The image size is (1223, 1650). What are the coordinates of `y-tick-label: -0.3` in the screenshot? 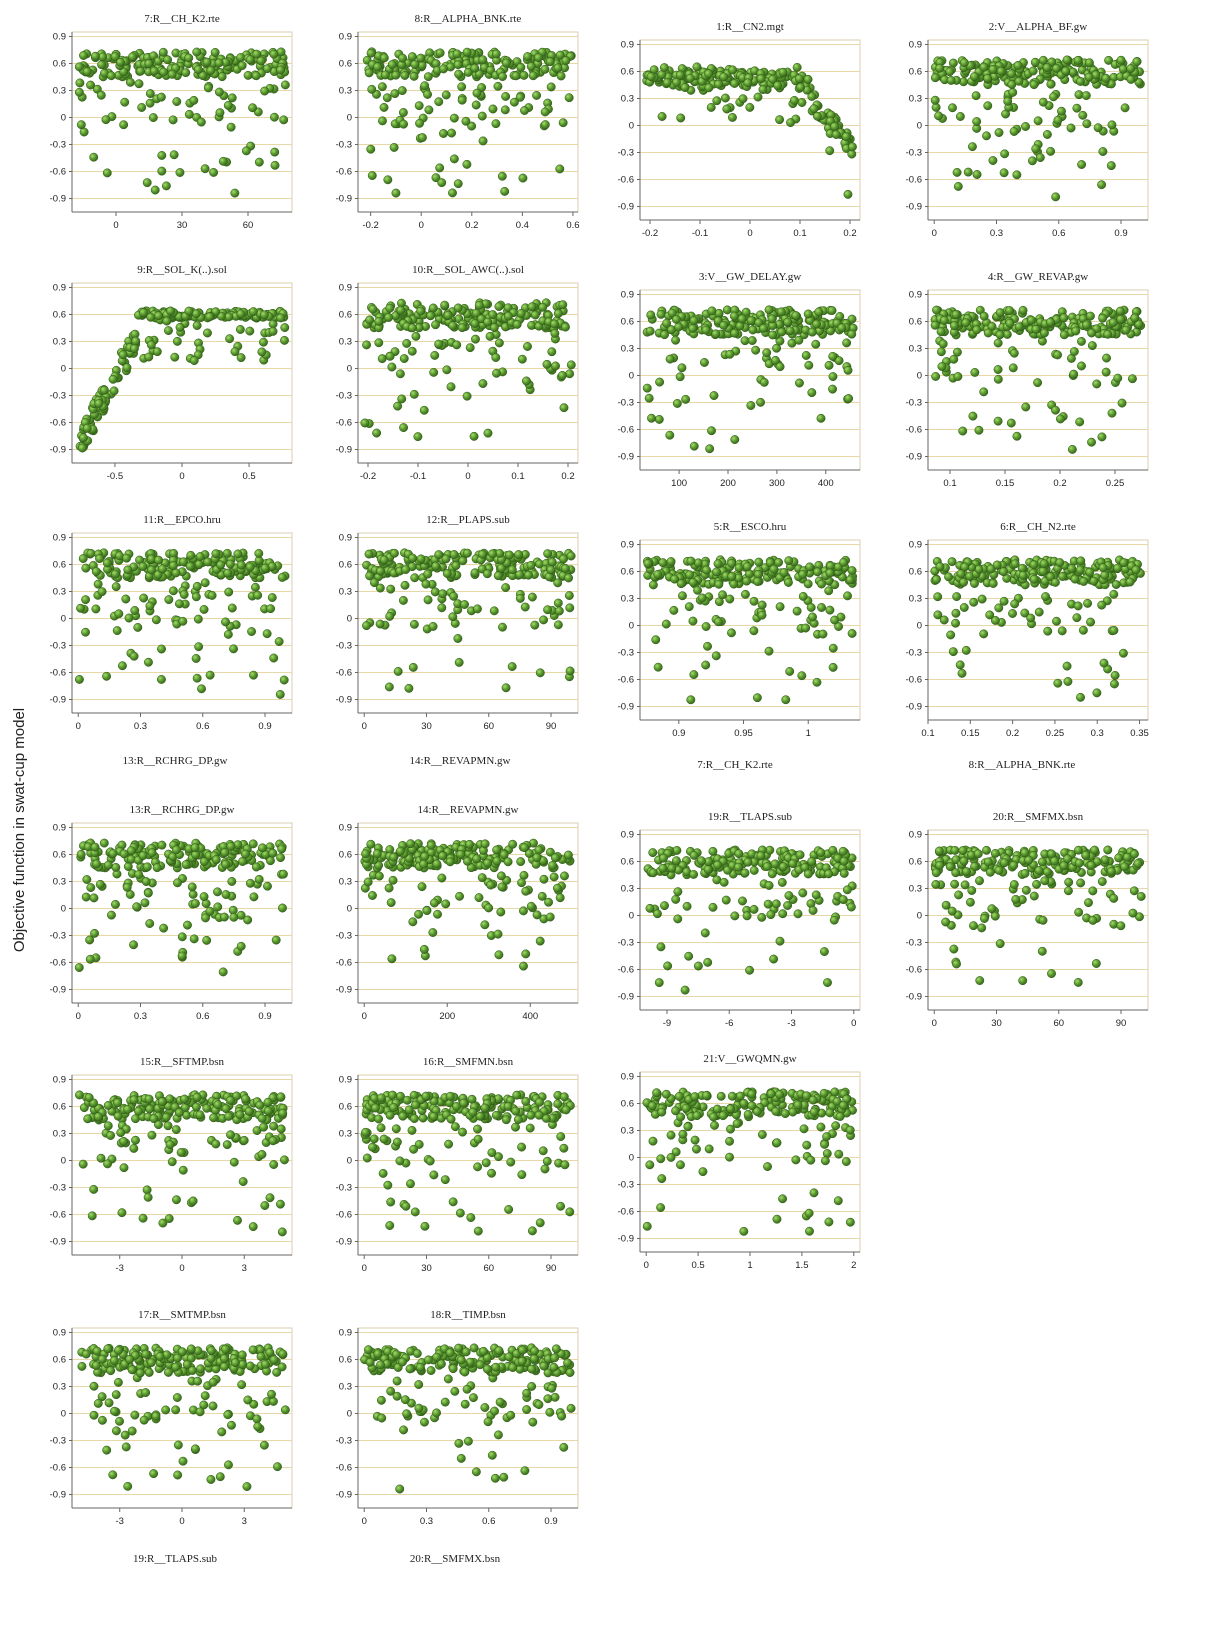 It's located at (914, 943).